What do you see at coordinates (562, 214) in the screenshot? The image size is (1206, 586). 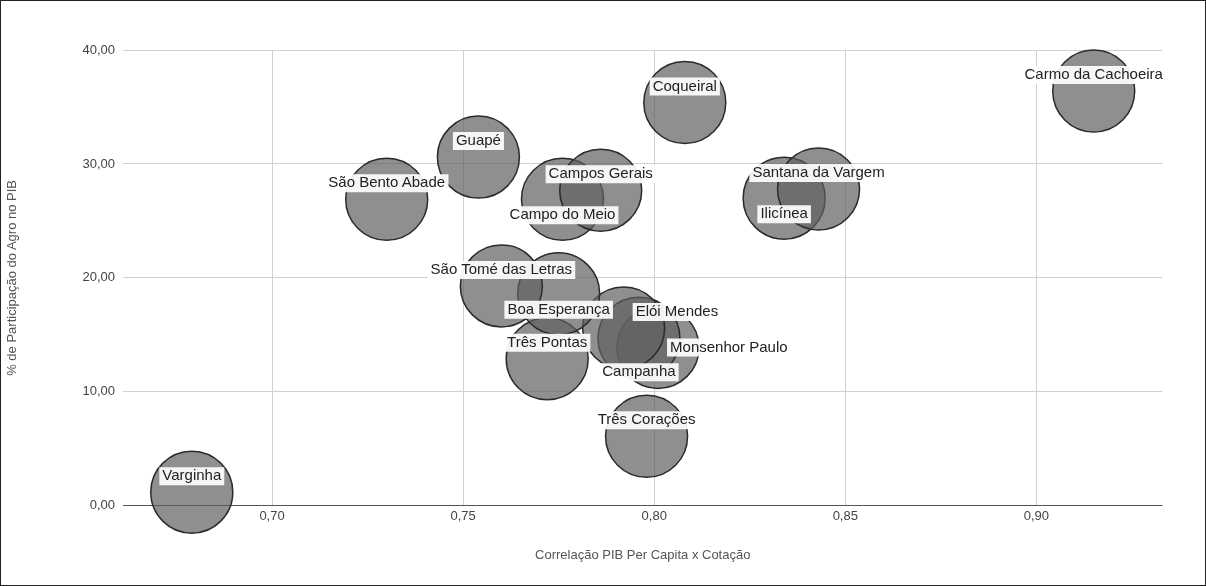 I see `series-label: Campo do Meio` at bounding box center [562, 214].